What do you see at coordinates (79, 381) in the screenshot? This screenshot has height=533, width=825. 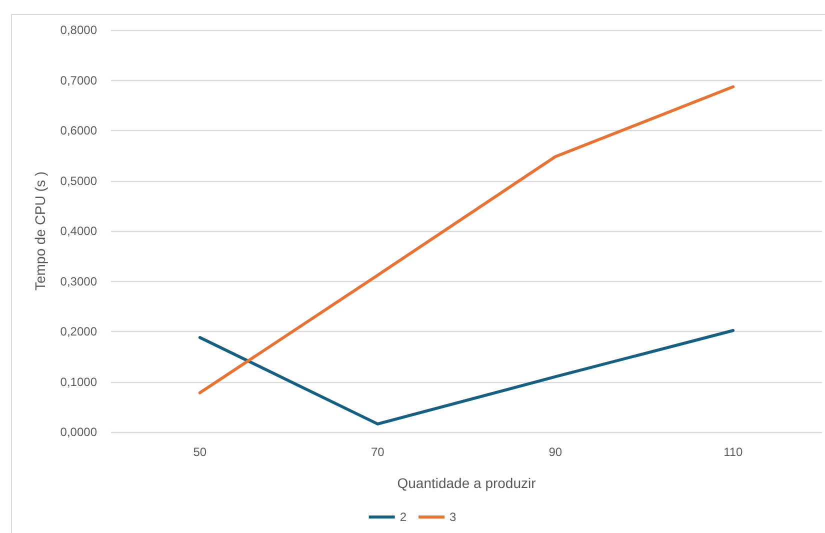 I see `y-tick-label: 0,1000` at bounding box center [79, 381].